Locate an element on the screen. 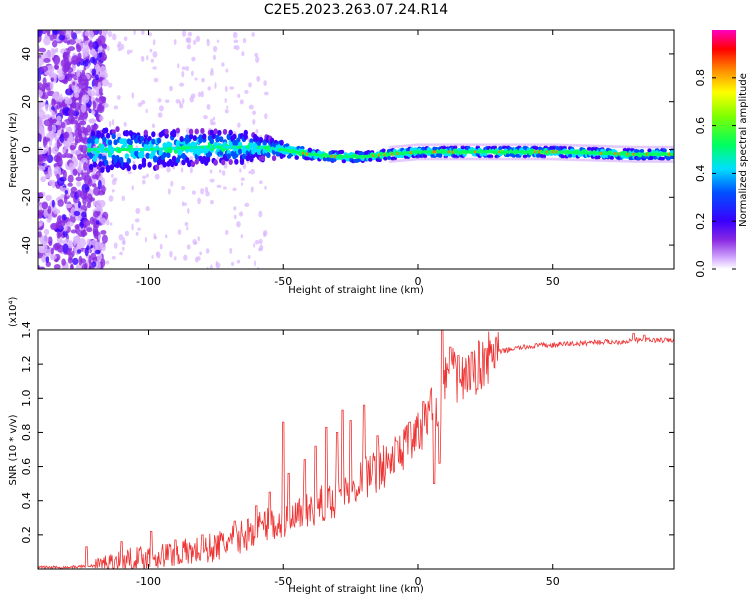 The width and height of the screenshot is (750, 600). snr-ylabel: SNR (10 * v/v) is located at coordinates (13, 449).